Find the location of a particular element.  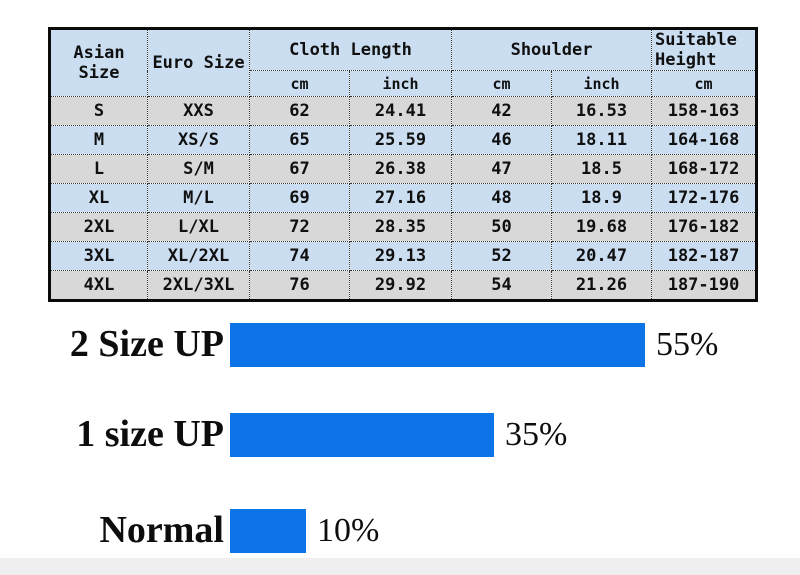

table-cell: 3XL is located at coordinates (98, 256).